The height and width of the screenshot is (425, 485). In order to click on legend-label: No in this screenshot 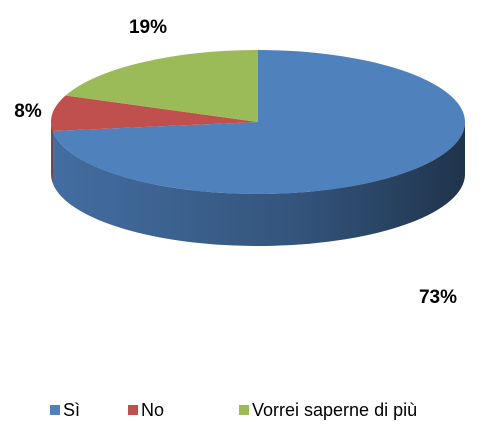, I will do `click(152, 410)`.